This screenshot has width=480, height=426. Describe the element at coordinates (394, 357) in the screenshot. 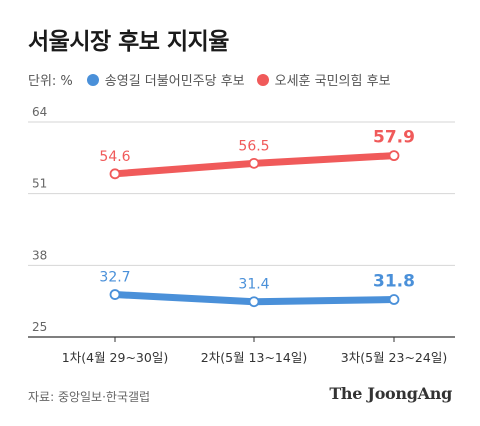

I see `x-tick-label: 3차(5월 23~24일)` at that location.